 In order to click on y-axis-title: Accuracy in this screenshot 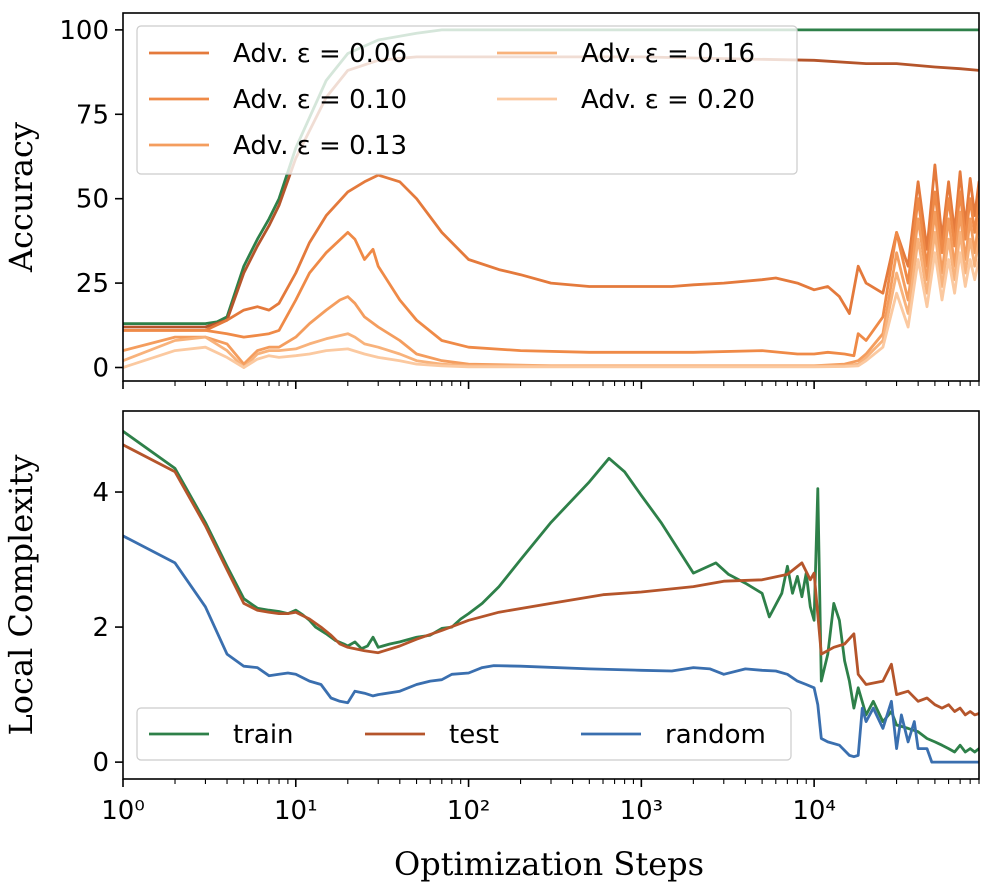, I will do `click(21, 197)`.